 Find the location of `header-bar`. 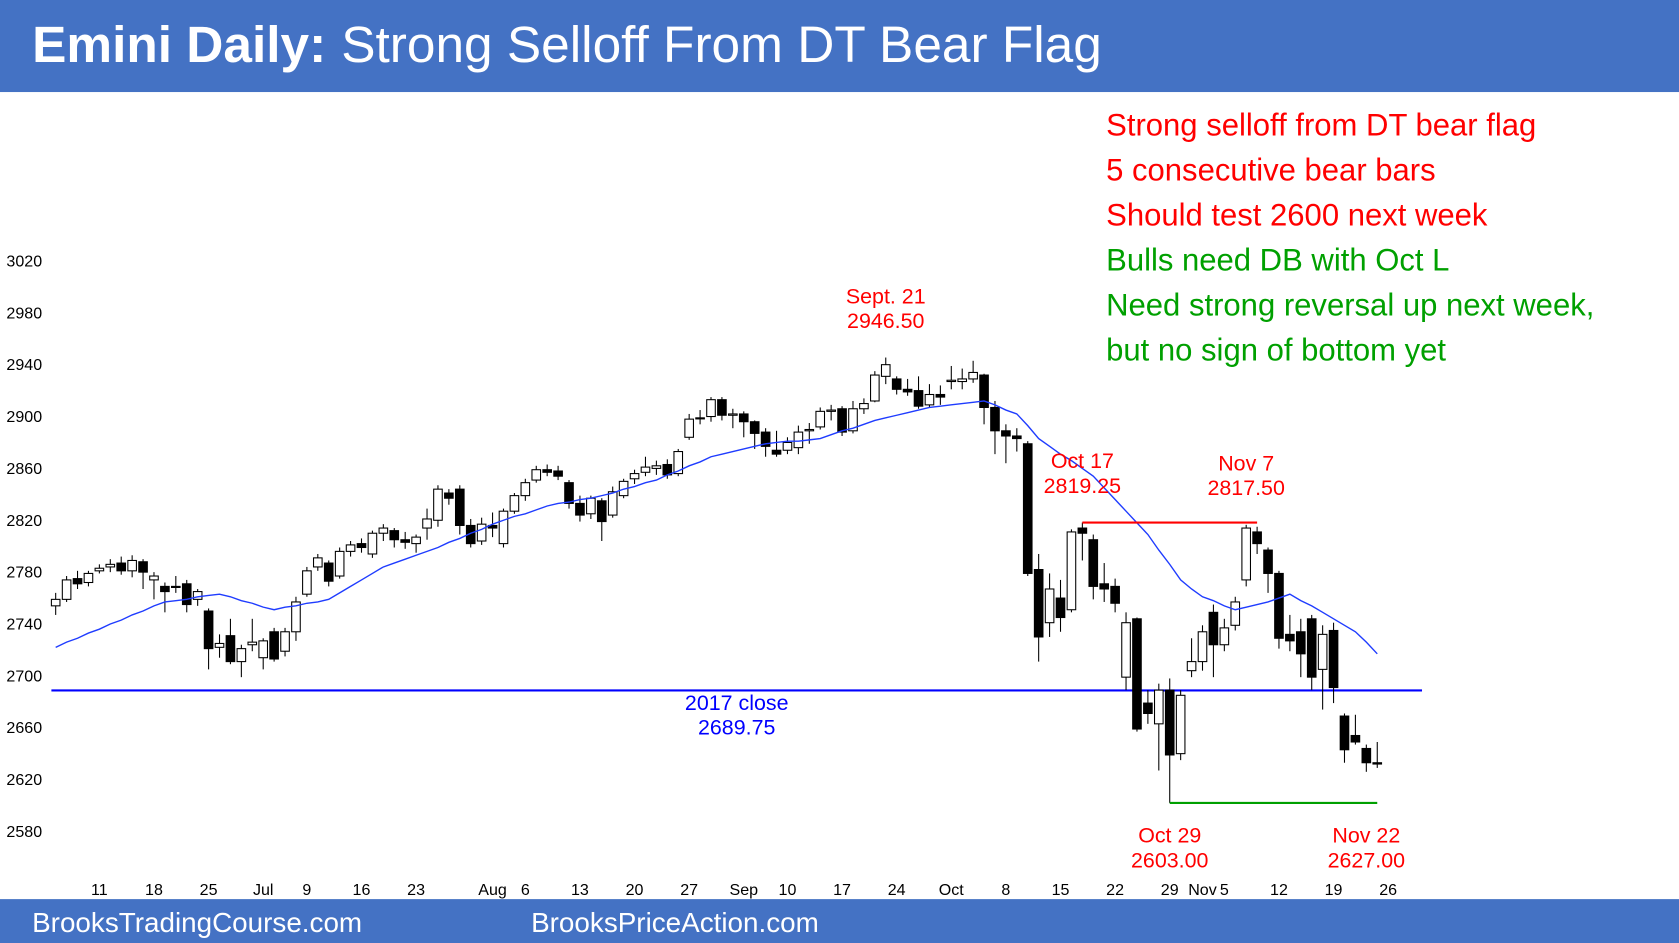

header-bar is located at coordinates (839, 46).